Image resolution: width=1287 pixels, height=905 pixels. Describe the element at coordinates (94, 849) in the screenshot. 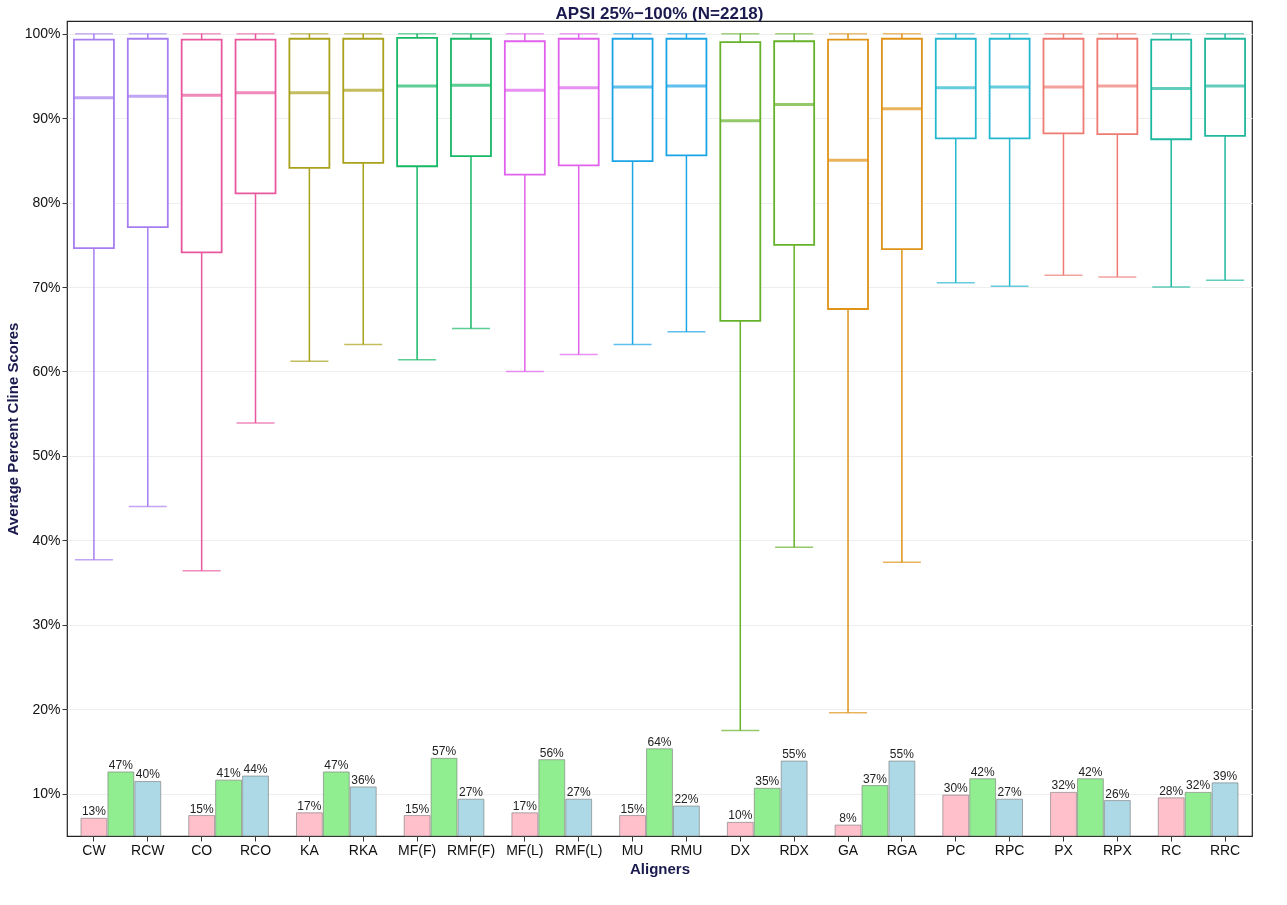

I see `x-tick-label: CW` at that location.